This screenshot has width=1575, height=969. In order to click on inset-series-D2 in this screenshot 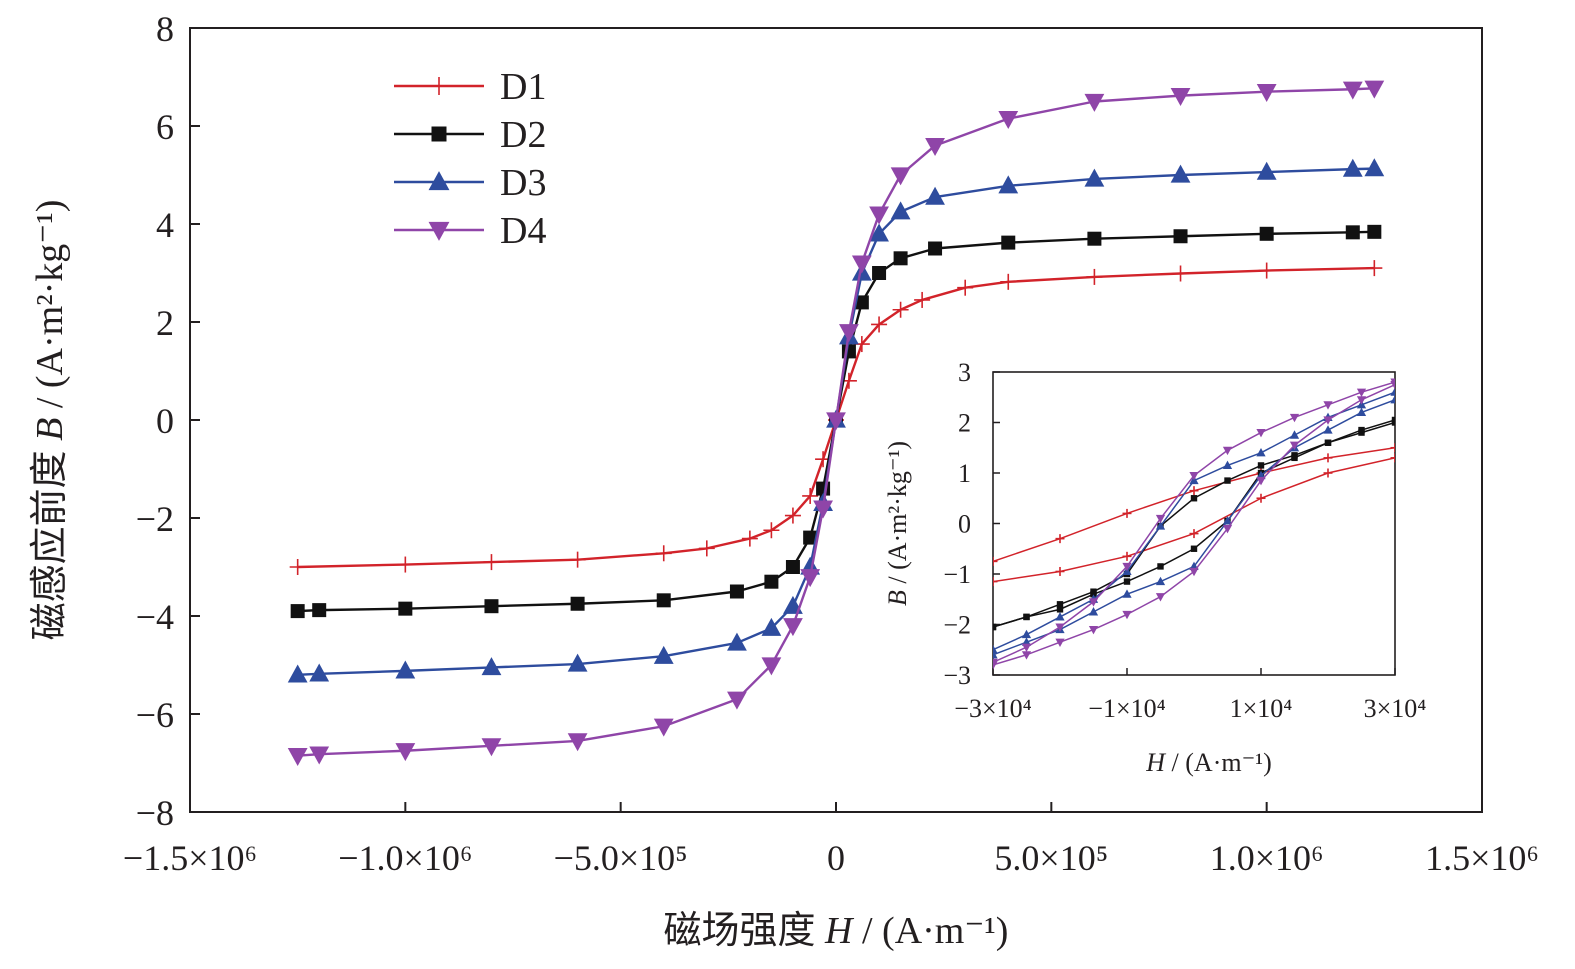, I will do `click(1194, 523)`.